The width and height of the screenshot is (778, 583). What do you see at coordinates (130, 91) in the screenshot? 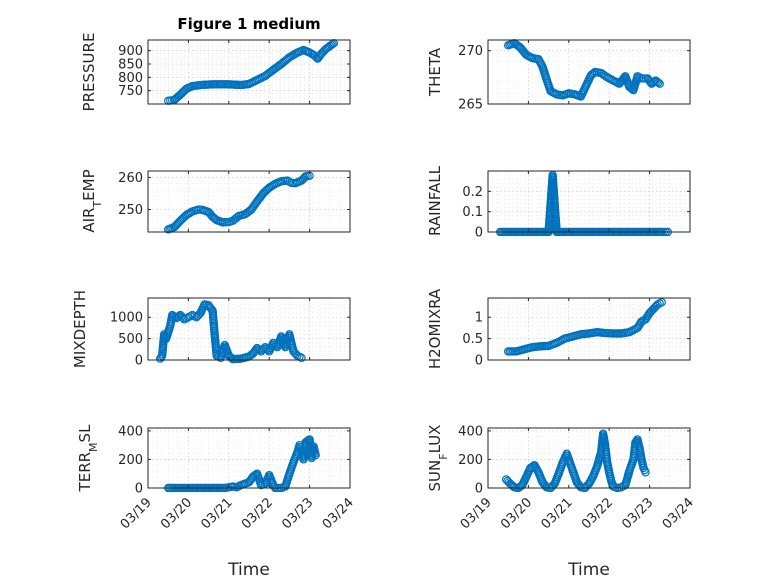
I see `y-tick-label: 750` at bounding box center [130, 91].